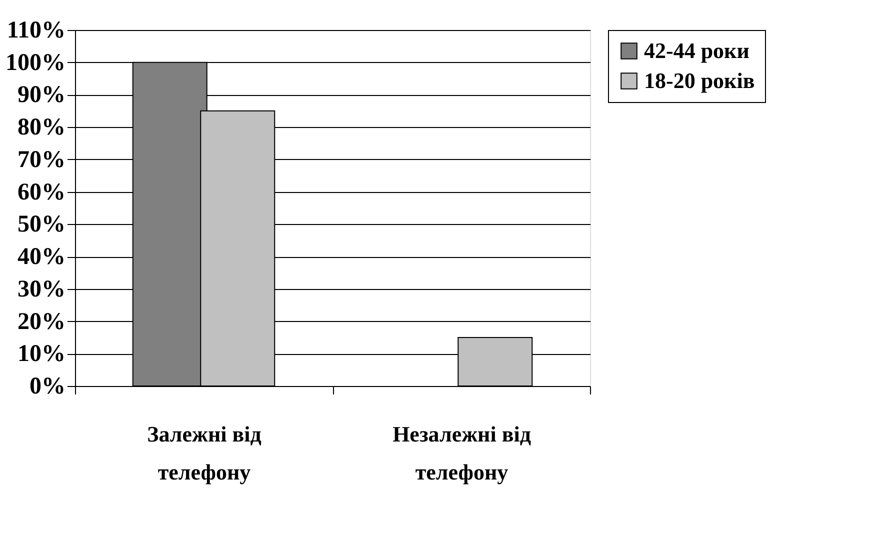  Describe the element at coordinates (42, 289) in the screenshot. I see `y-tick-label: 30%` at that location.